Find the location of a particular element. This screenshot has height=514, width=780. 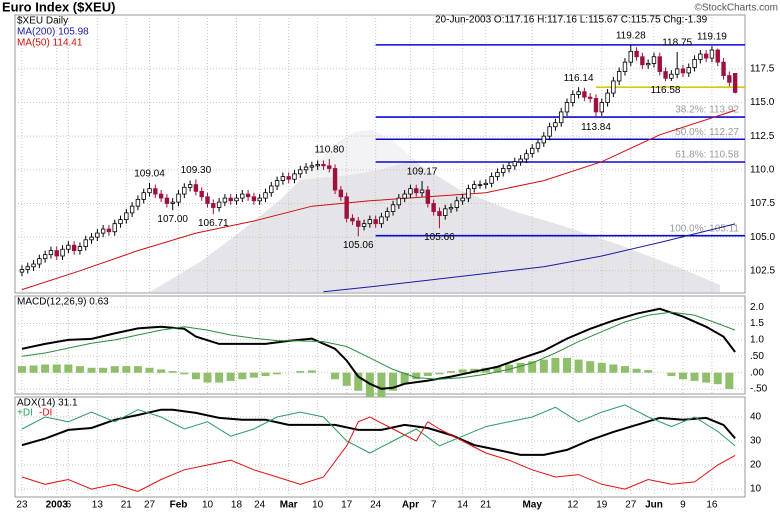

price-annotation: 106.71 is located at coordinates (213, 223).